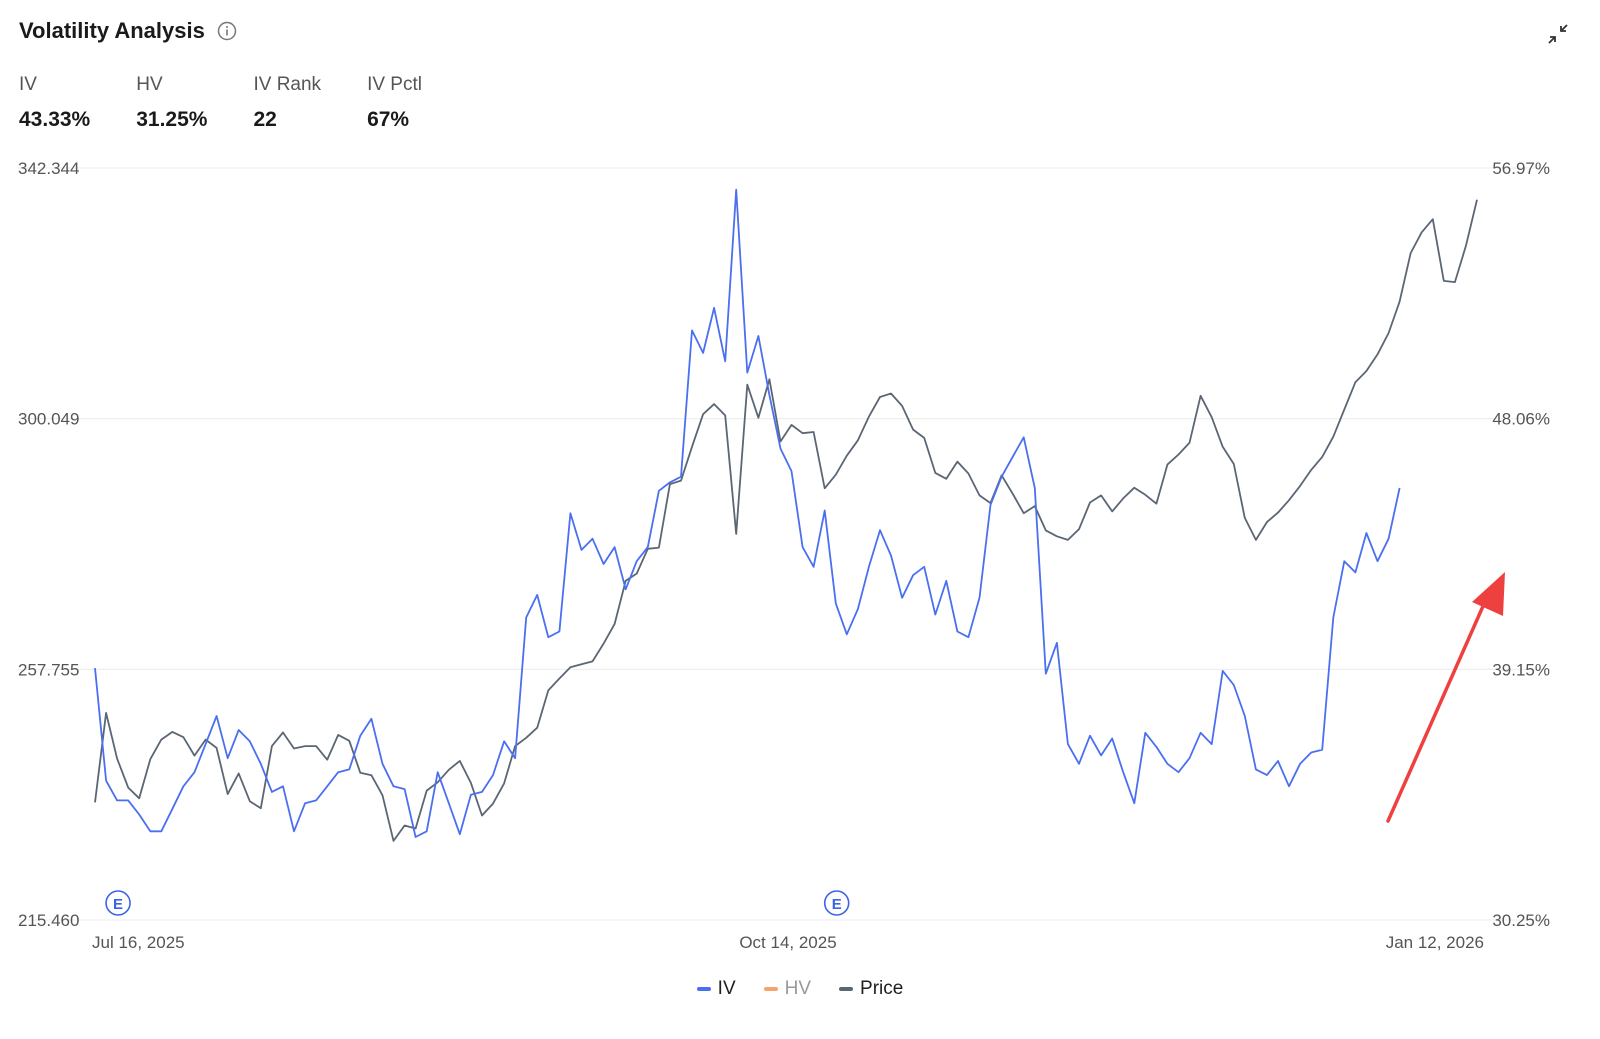 This screenshot has height=1039, width=1600. Describe the element at coordinates (287, 84) in the screenshot. I see `metric-label: IV Rank` at that location.